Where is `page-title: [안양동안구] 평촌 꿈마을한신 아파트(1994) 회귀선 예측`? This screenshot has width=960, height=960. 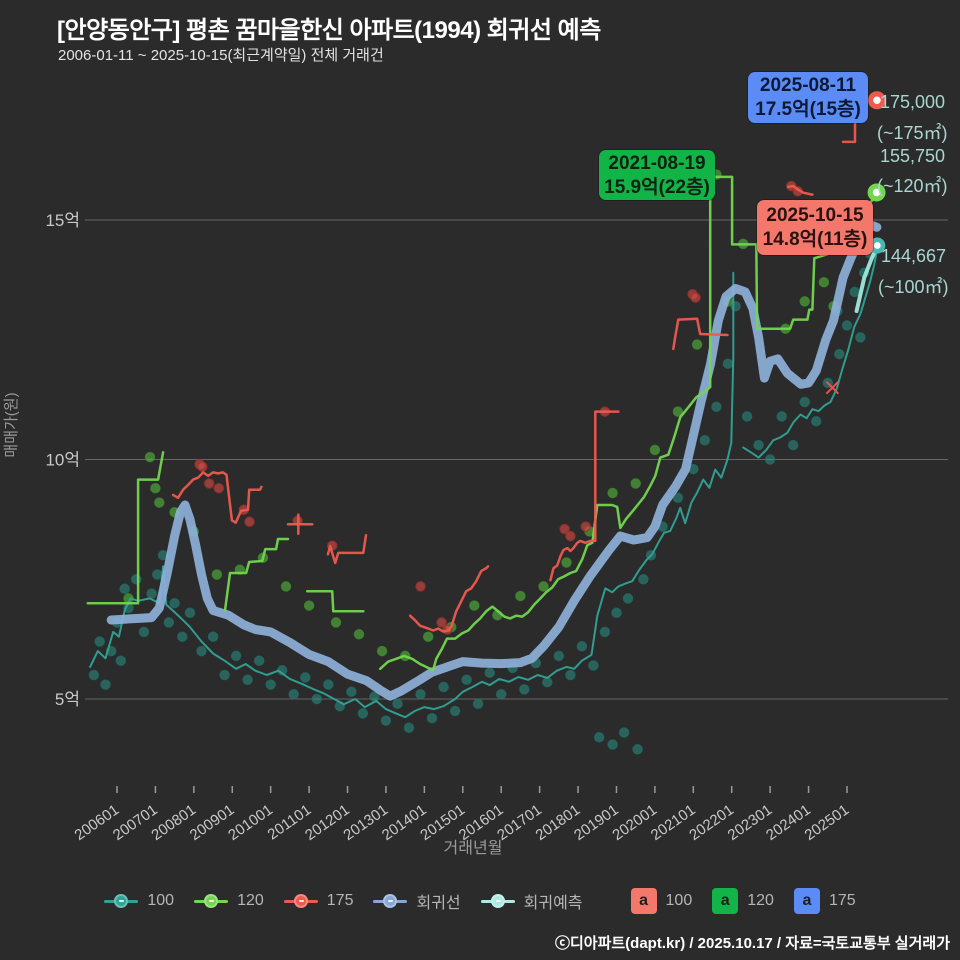 page-title: [안양동안구] 평촌 꿈마을한신 아파트(1994) 회귀선 예측 is located at coordinates (329, 30).